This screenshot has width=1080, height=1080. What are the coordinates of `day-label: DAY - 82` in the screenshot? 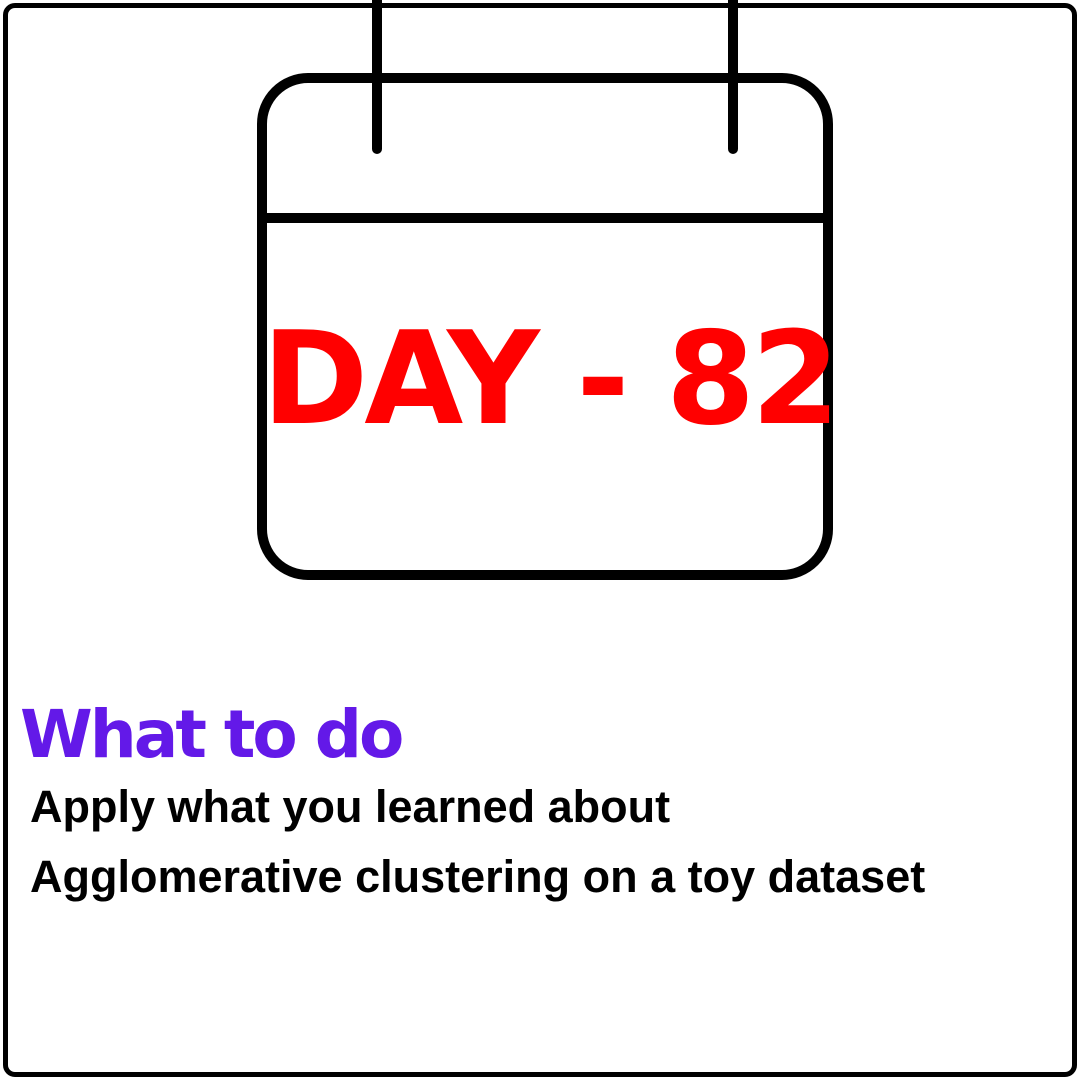 It's located at (551, 379).